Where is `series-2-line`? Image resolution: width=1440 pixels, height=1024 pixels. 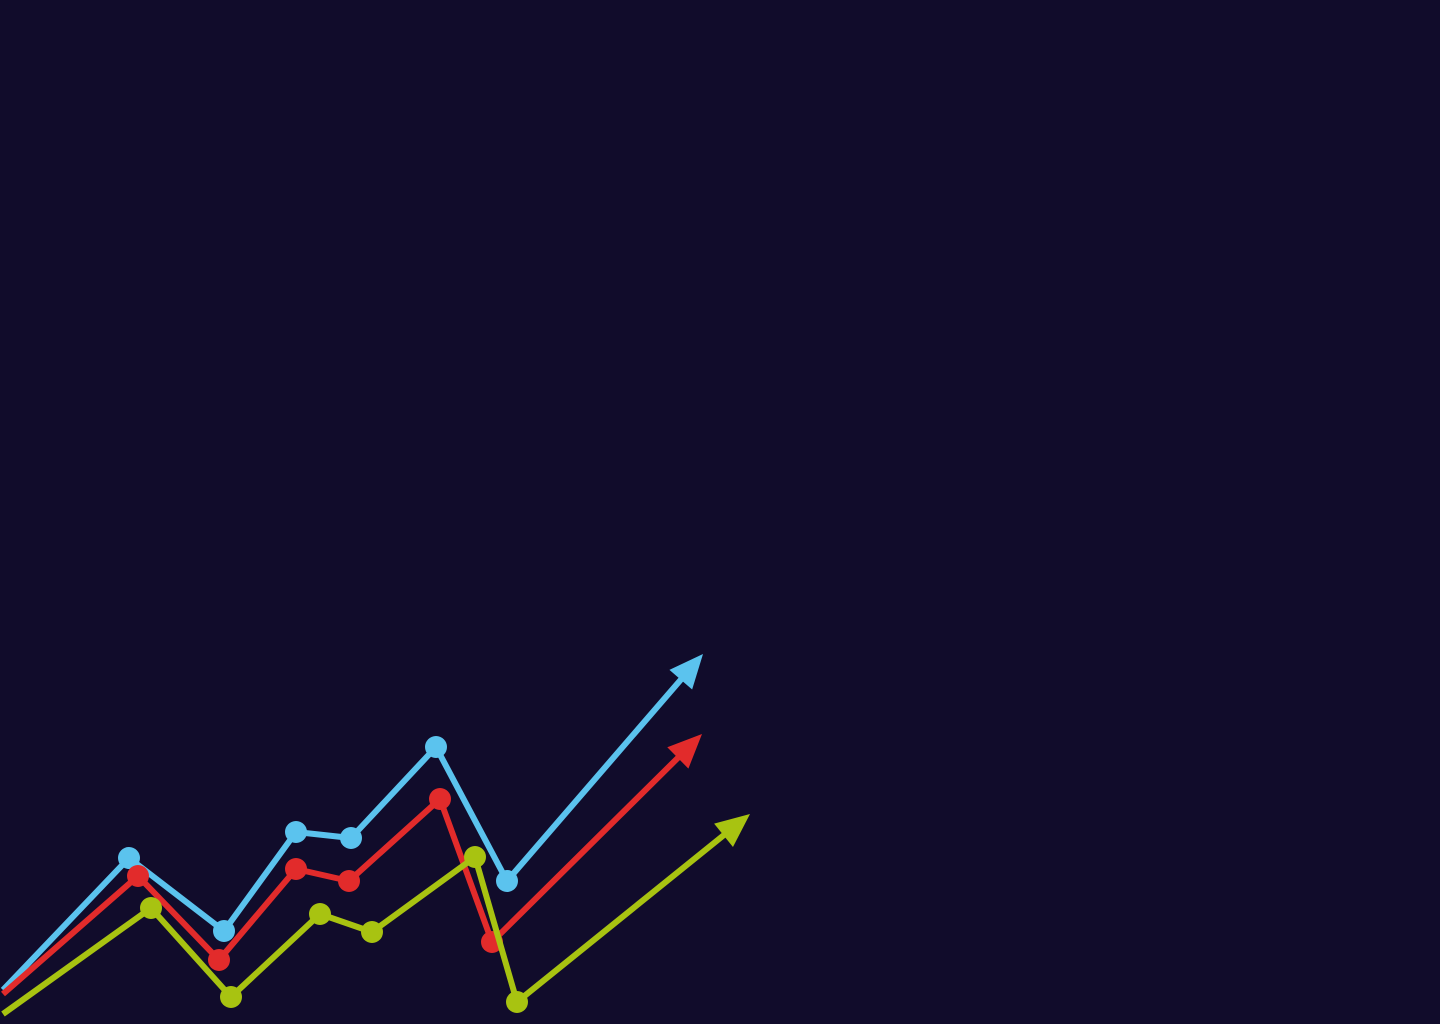
series-2-line is located at coordinates (345, 871).